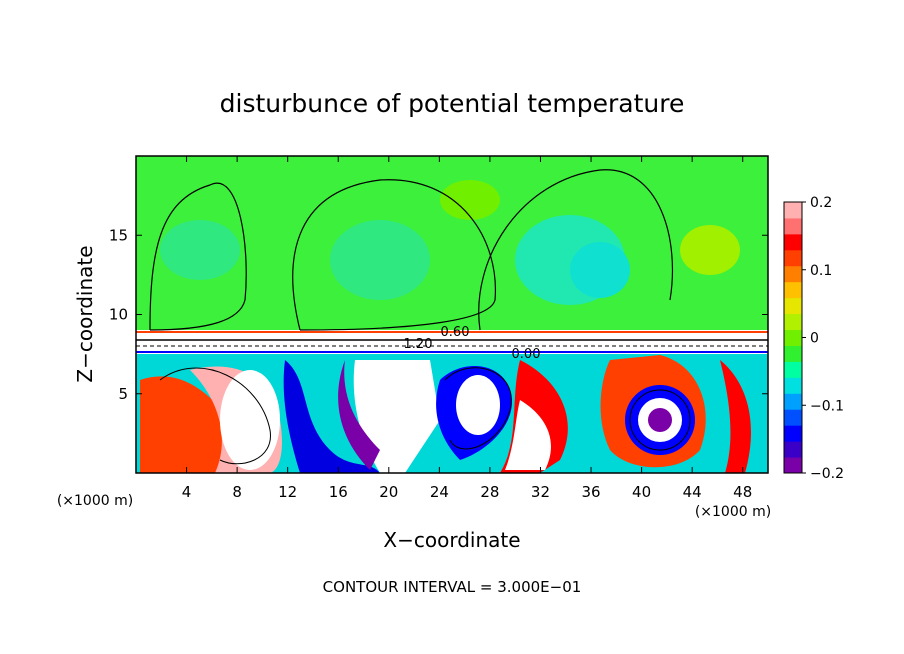 The height and width of the screenshot is (654, 904). I want to click on x-tick-label: 20, so click(388, 492).